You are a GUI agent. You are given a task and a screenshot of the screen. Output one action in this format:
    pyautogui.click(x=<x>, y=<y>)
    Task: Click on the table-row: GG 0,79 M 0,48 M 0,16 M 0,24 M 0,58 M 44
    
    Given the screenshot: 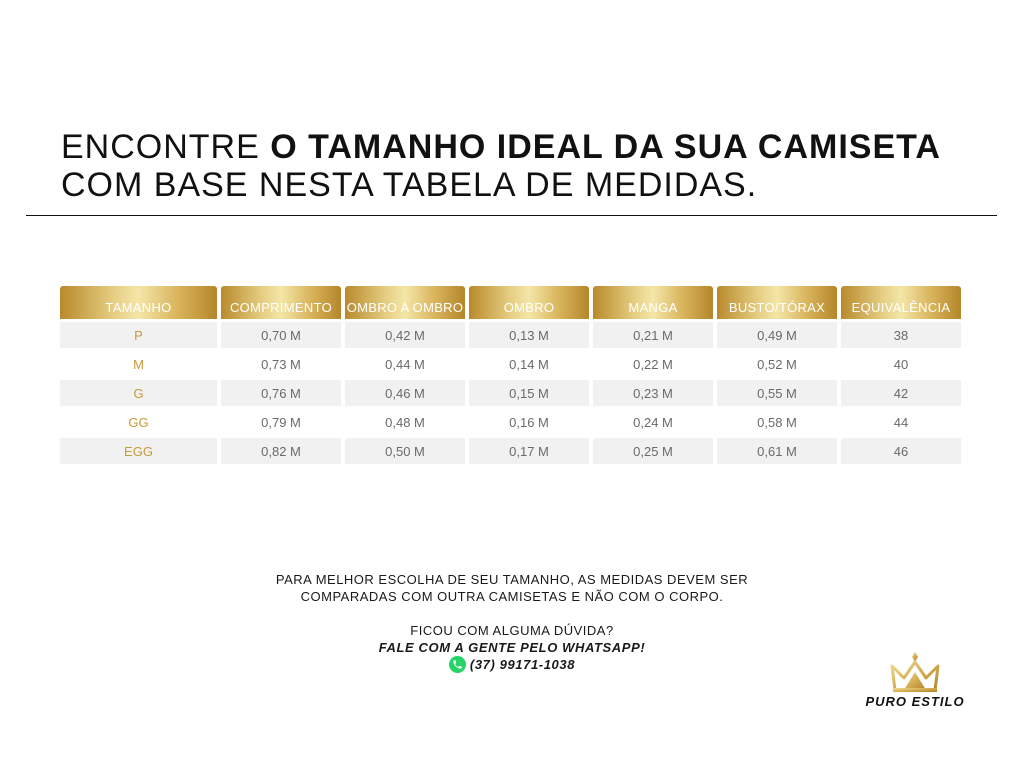 What is the action you would take?
    pyautogui.click(x=510, y=422)
    